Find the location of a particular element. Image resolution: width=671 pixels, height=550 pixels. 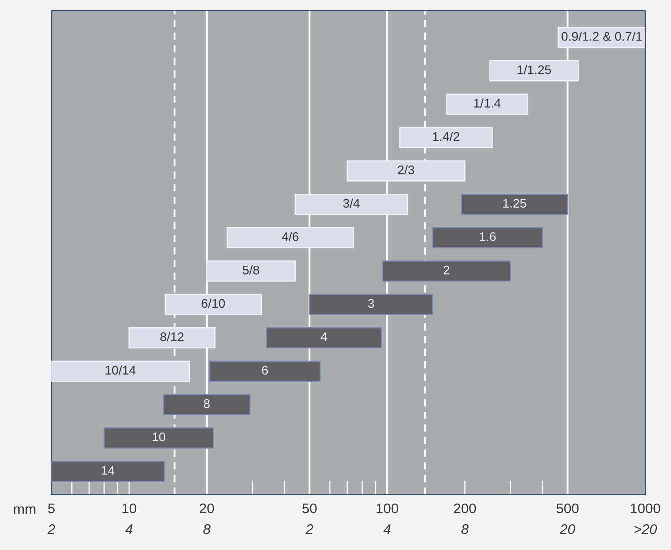

text: >20 is located at coordinates (646, 529).